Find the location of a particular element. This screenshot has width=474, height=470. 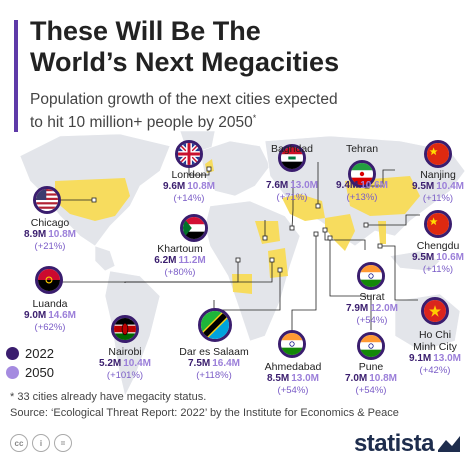

city-name: Baghdad is located at coordinates (292, 149).